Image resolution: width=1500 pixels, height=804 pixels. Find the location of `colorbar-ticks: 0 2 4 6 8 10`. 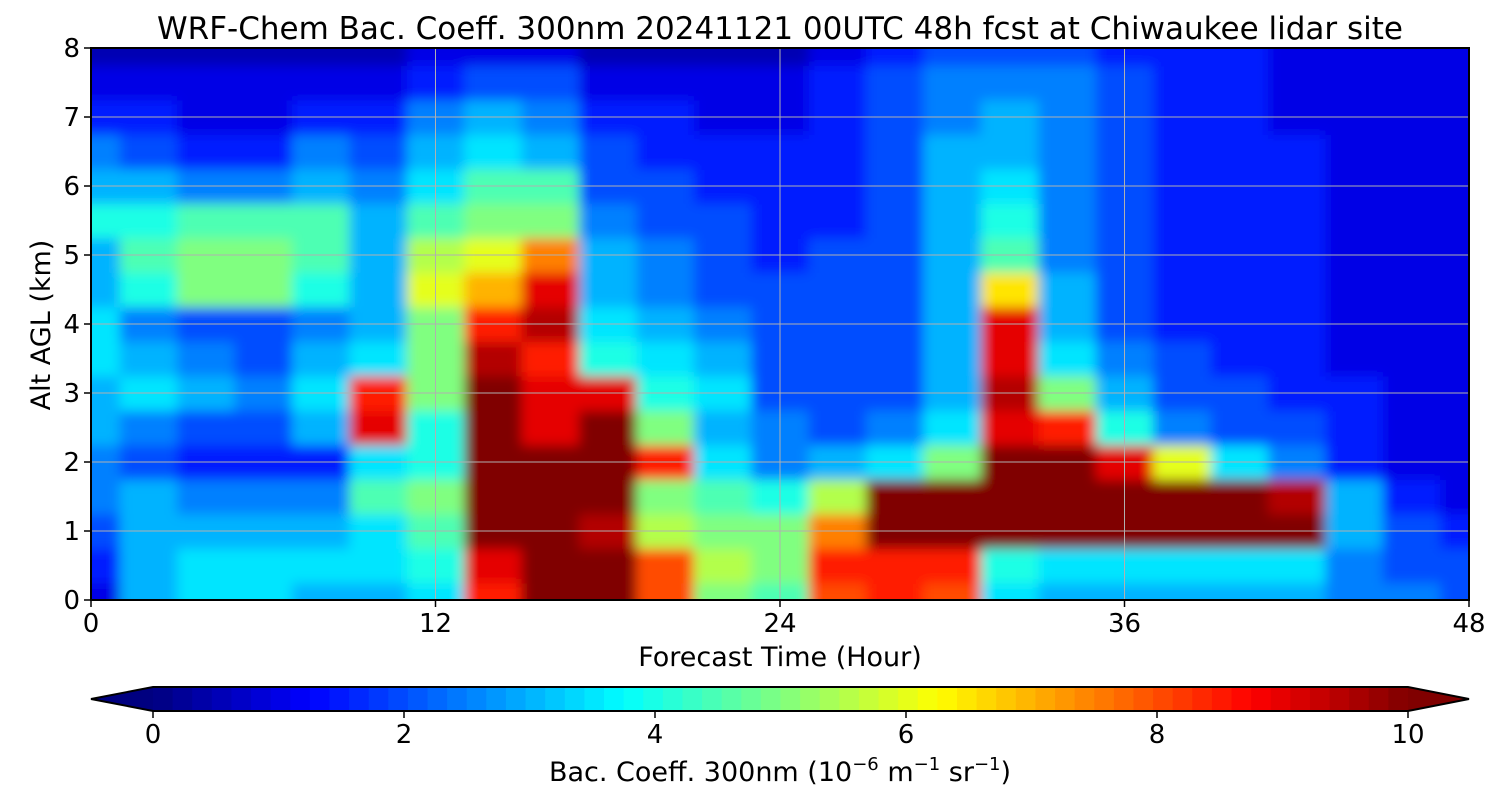

colorbar-ticks: 0 2 4 6 8 10 is located at coordinates (785, 730).